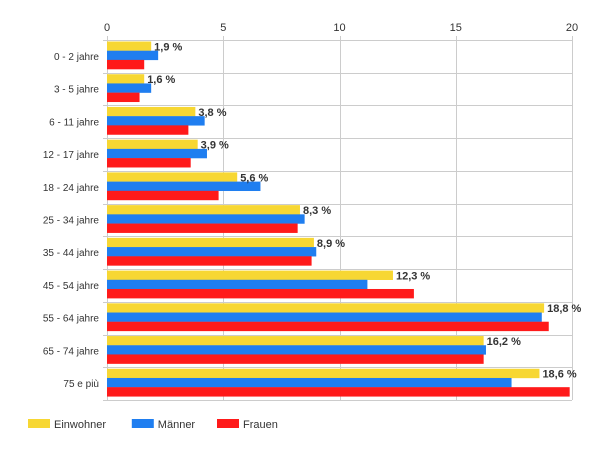 This screenshot has width=600, height=450. Describe the element at coordinates (71, 351) in the screenshot. I see `category-label: 65 - 74 jahre` at that location.